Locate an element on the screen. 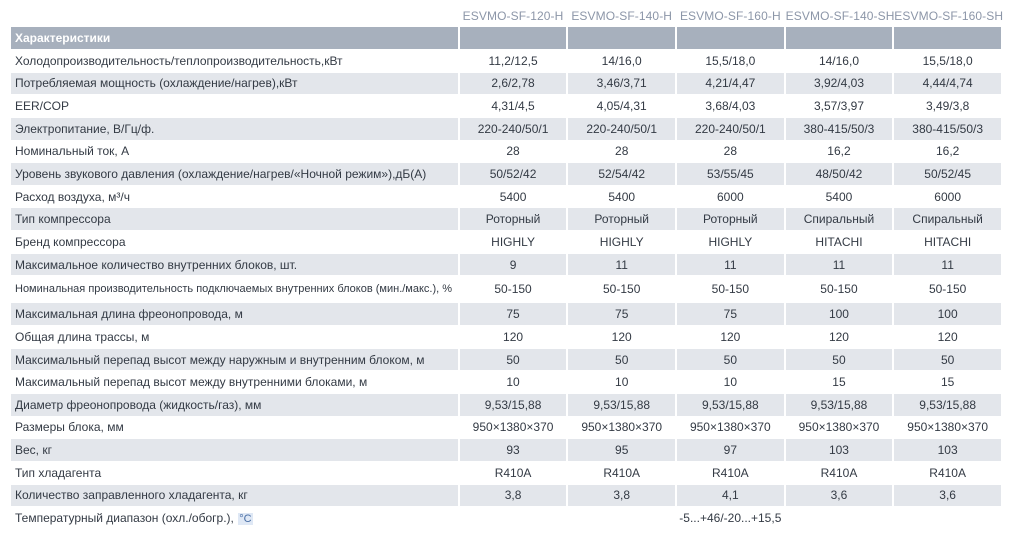 The height and width of the screenshot is (537, 1010). section-title-row: Характеристики is located at coordinates (506, 38).